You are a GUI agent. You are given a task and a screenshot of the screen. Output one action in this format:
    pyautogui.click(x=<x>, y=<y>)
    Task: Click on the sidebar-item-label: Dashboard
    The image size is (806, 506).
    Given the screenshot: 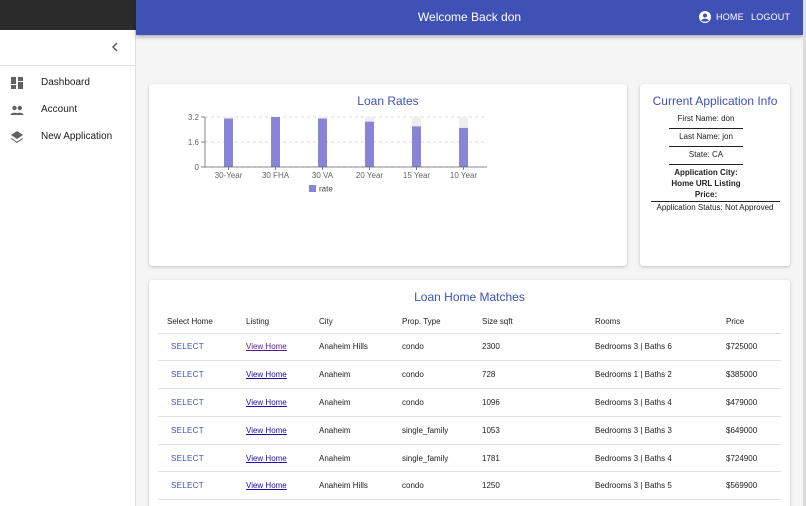 What is the action you would take?
    pyautogui.click(x=65, y=82)
    